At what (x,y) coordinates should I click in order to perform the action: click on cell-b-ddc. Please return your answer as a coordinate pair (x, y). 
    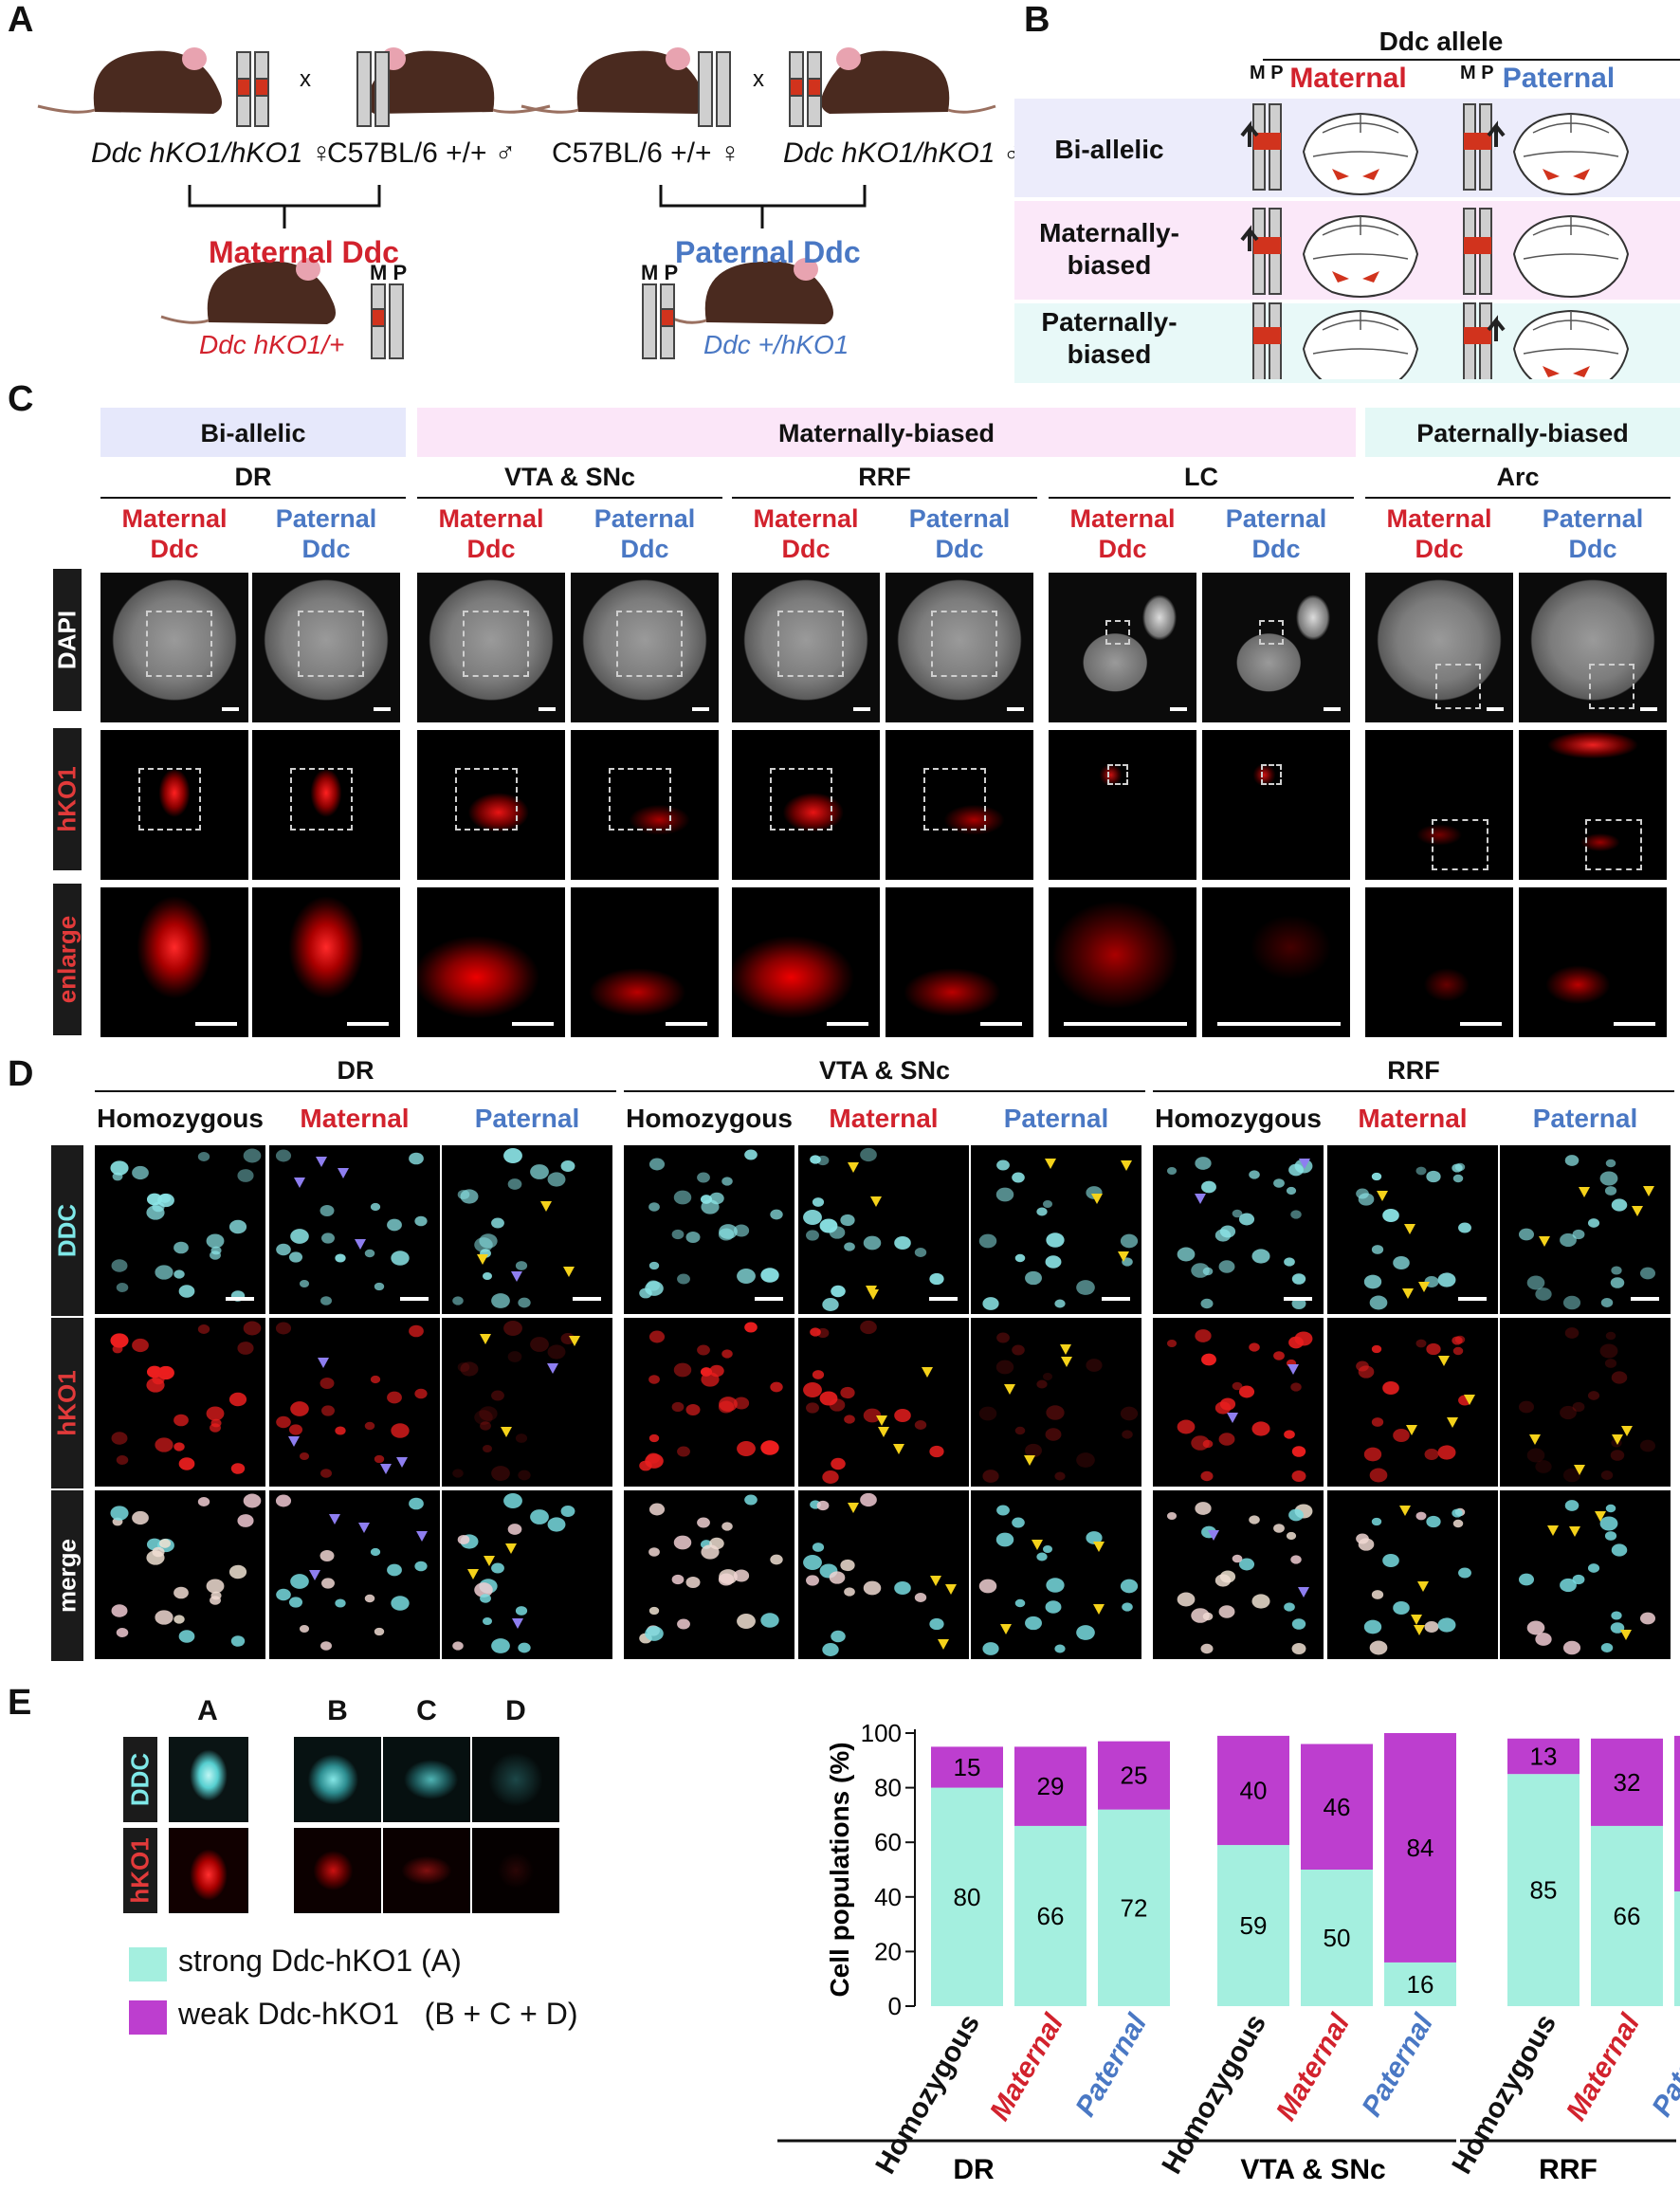
    Looking at the image, I should click on (338, 1779).